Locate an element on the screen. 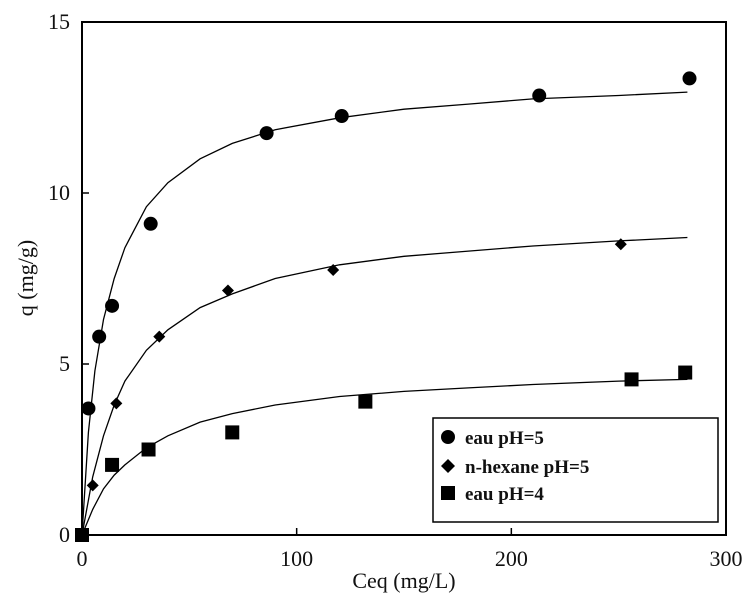  y-tick-label: 10 is located at coordinates (59, 192).